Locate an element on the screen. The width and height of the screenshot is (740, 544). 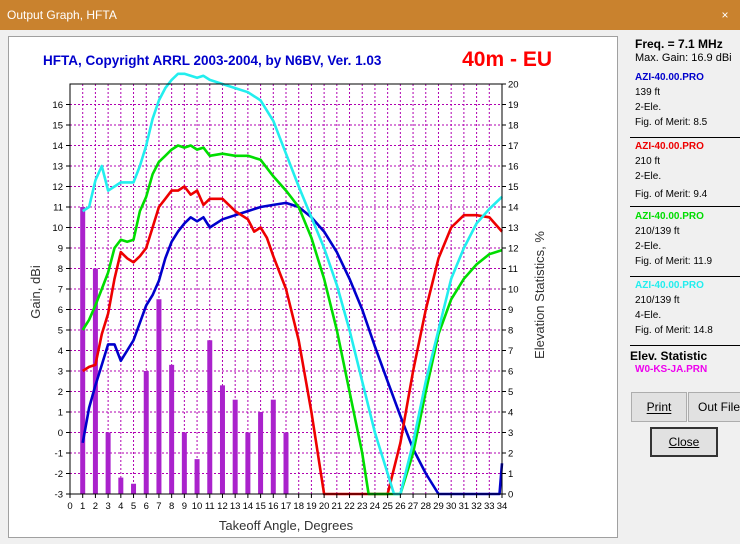
print-label: Print is located at coordinates (659, 407).